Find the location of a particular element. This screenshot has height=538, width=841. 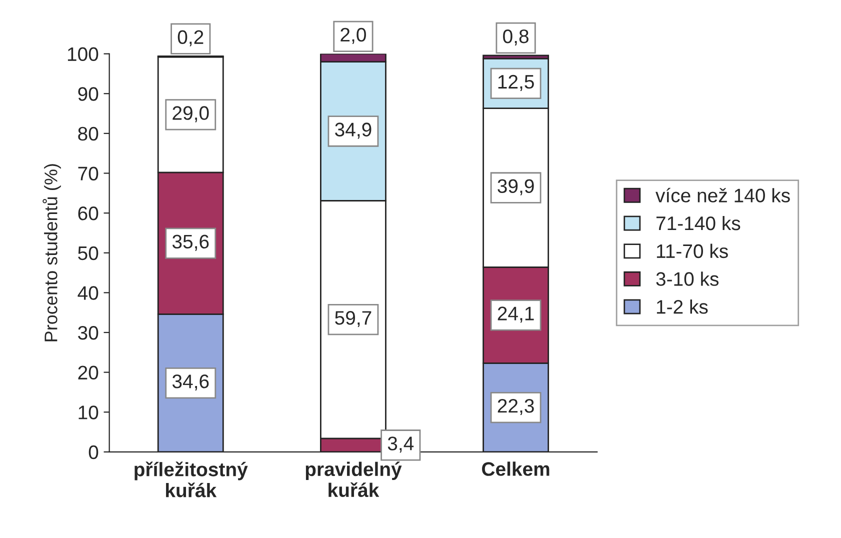

y-tick-label: 60 is located at coordinates (88, 213).